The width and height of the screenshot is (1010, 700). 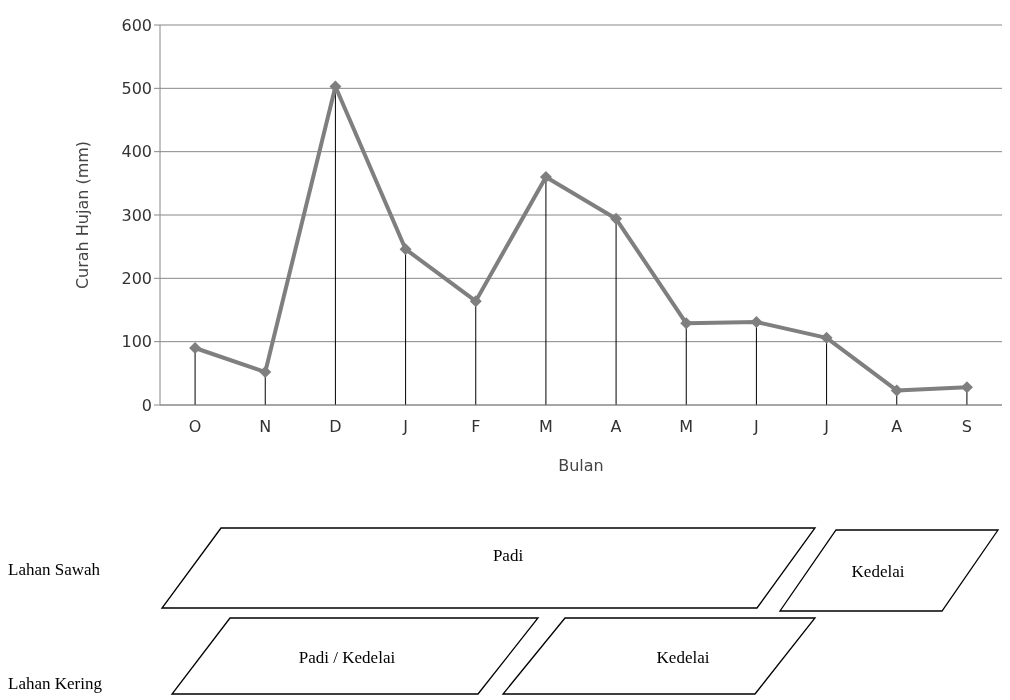 I want to click on y-tick-label: 400, so click(x=136, y=152).